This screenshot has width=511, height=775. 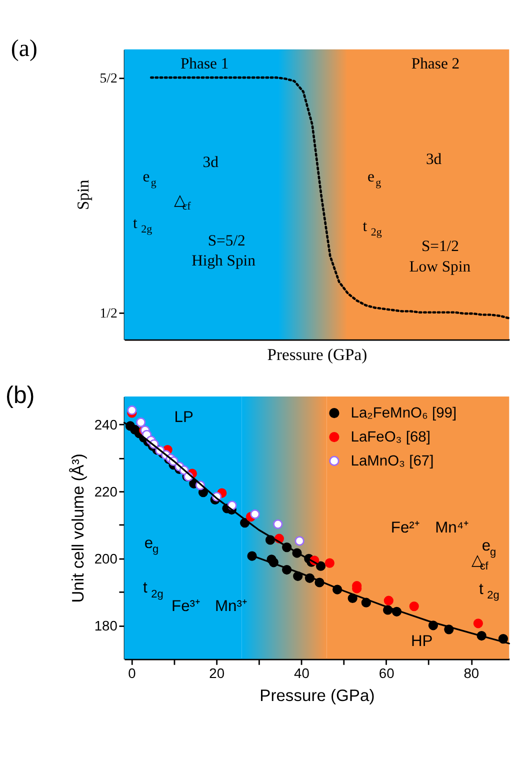 What do you see at coordinates (227, 241) in the screenshot?
I see `annotation: S=5/2` at bounding box center [227, 241].